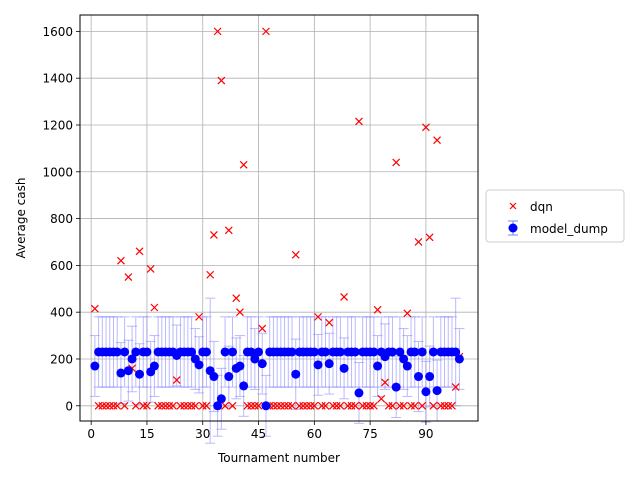  What do you see at coordinates (61, 359) in the screenshot?
I see `y-tick-label: 200` at bounding box center [61, 359].